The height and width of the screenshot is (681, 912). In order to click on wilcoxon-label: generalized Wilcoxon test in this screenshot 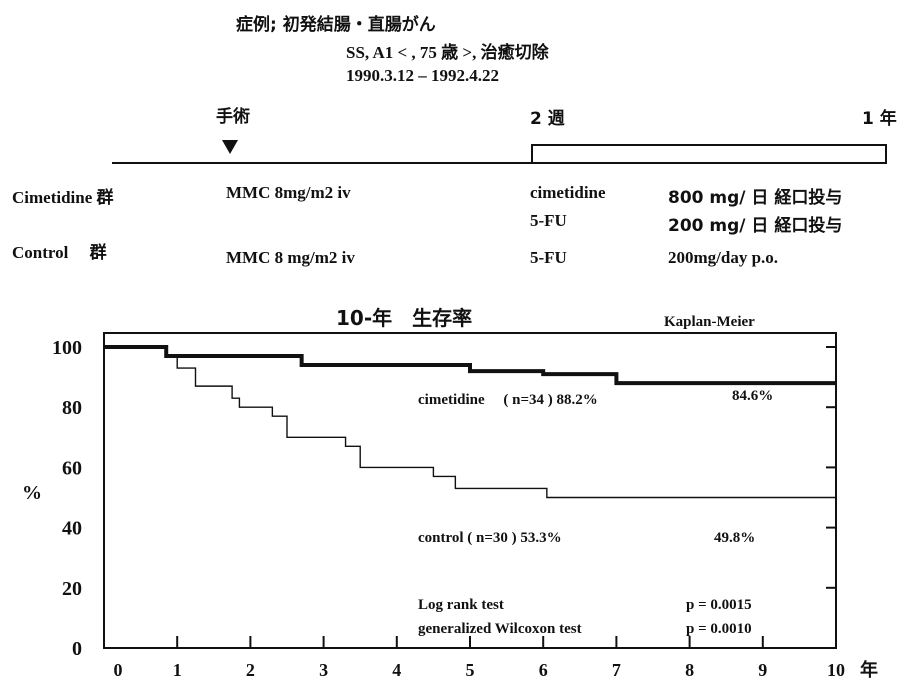, I will do `click(500, 629)`.